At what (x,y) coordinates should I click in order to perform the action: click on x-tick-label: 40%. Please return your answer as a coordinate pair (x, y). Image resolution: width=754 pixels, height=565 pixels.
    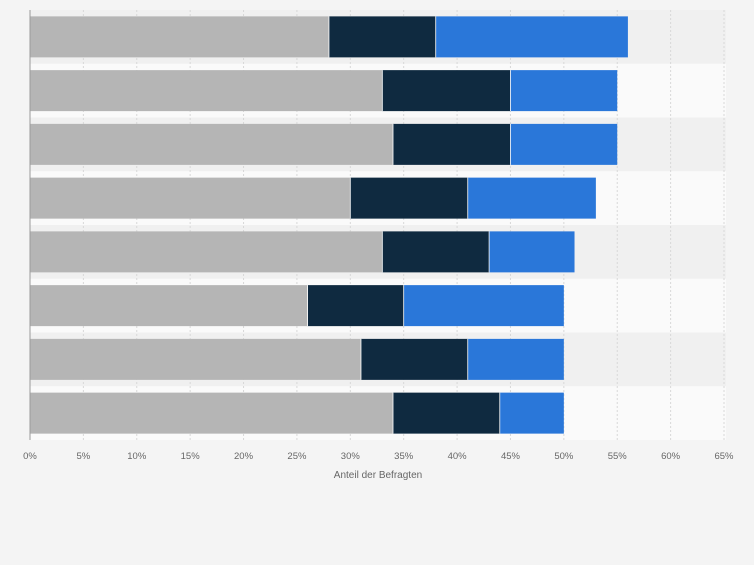
    Looking at the image, I should click on (458, 456).